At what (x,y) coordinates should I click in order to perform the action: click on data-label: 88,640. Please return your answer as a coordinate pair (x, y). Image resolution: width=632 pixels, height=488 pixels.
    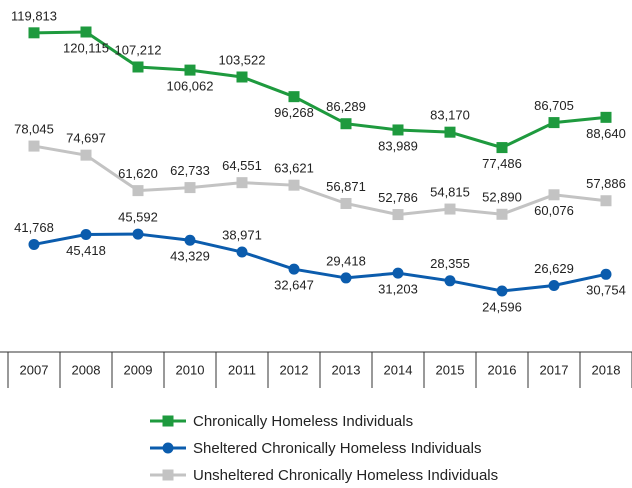
    Looking at the image, I should click on (606, 133).